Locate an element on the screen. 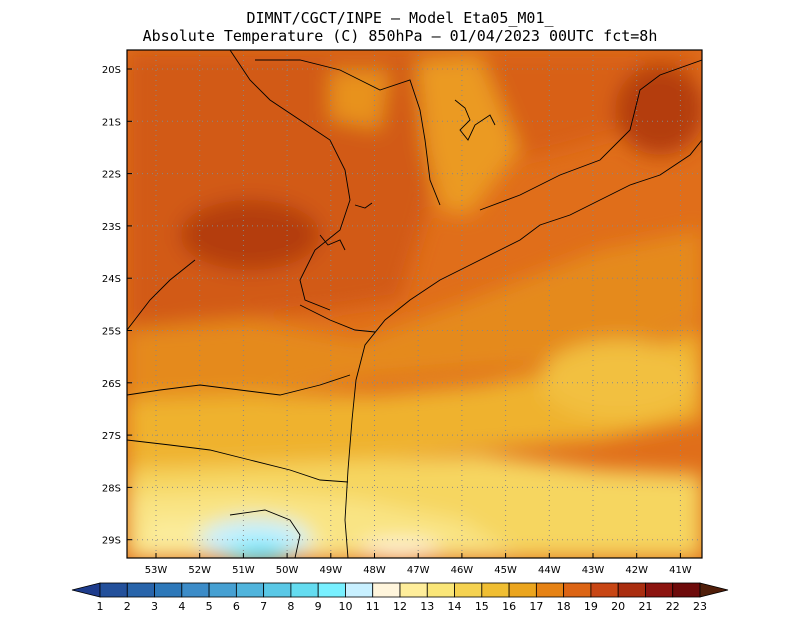  lon-label: 42W is located at coordinates (636, 570).